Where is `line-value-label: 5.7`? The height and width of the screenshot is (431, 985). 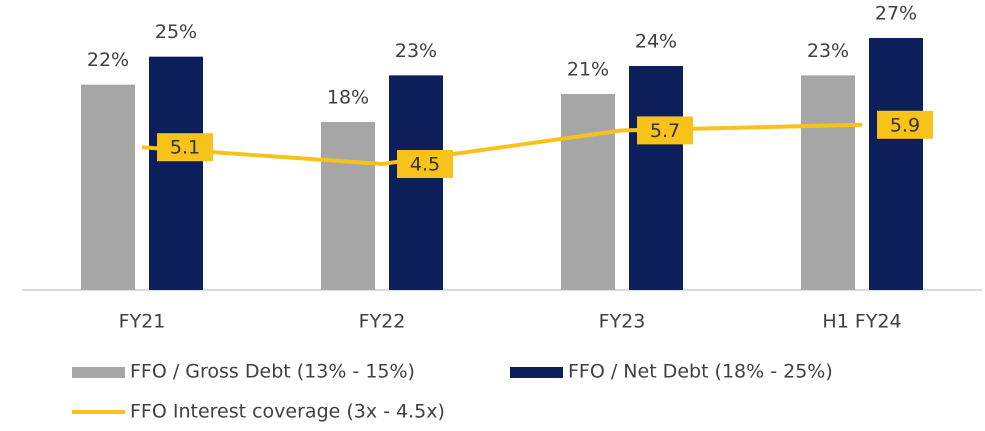
line-value-label: 5.7 is located at coordinates (665, 131).